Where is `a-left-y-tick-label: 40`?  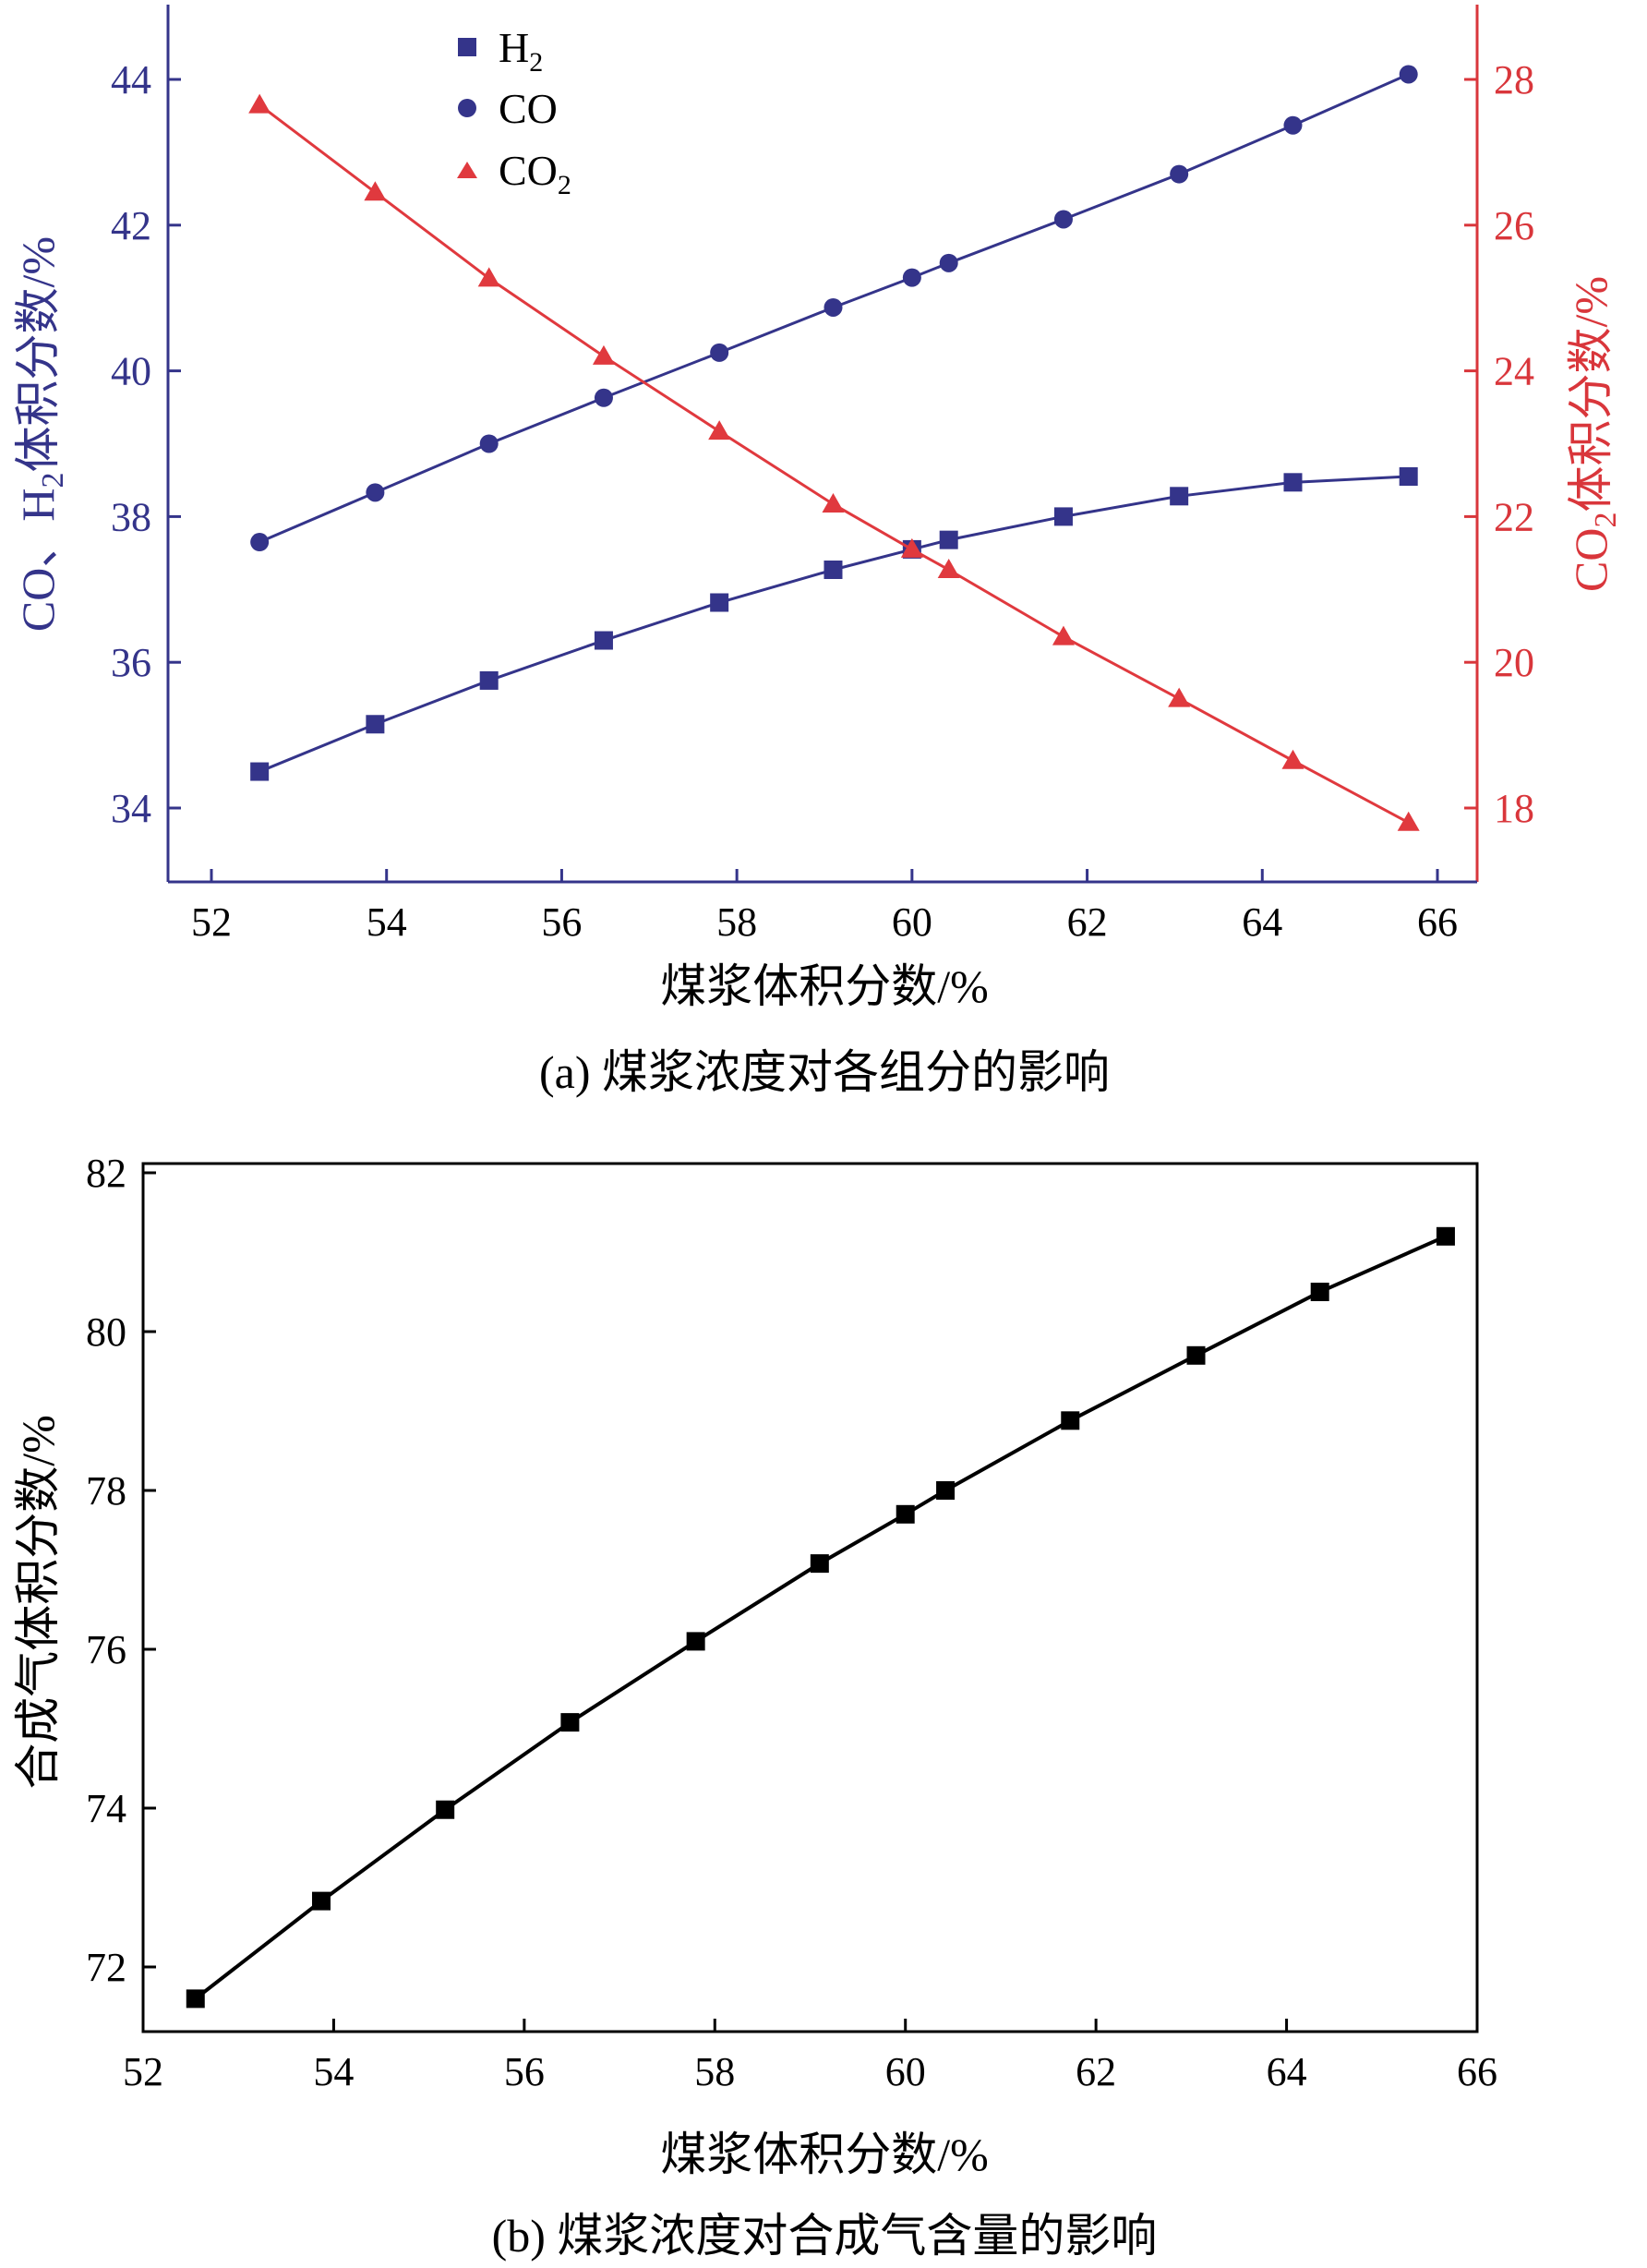 a-left-y-tick-label: 40 is located at coordinates (131, 371).